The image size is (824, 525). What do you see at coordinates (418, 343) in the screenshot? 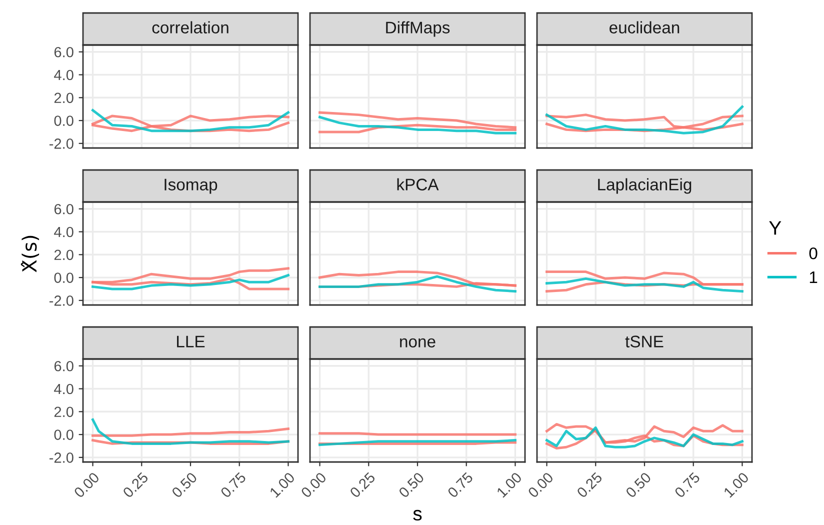
I see `chart-title: none` at bounding box center [418, 343].